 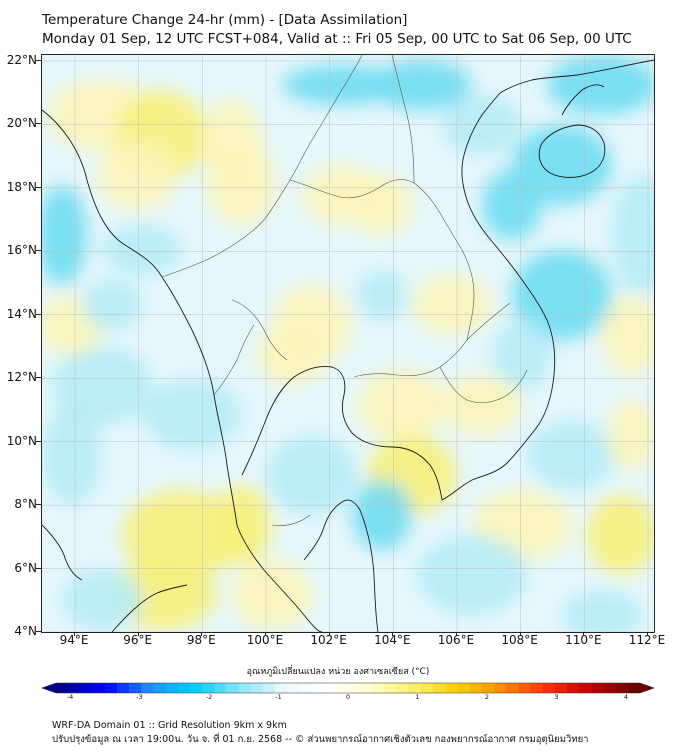 I want to click on lon-label: 104°E, so click(x=392, y=640).